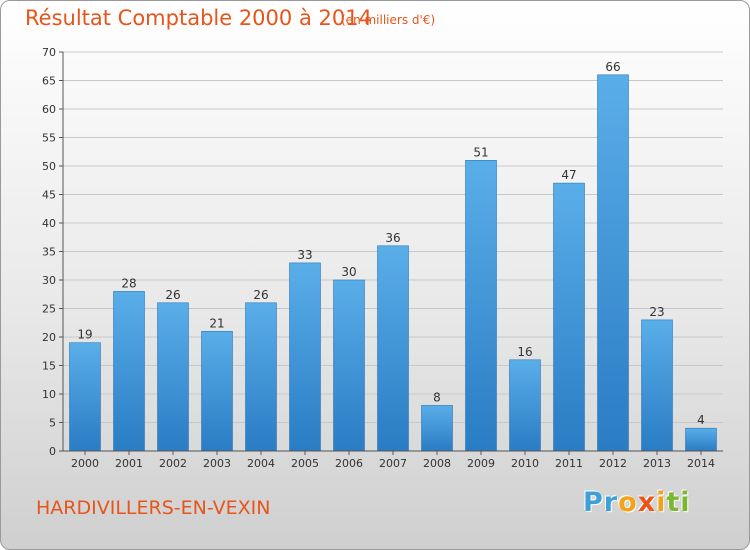  Describe the element at coordinates (198, 18) in the screenshot. I see `chart-title: Résultat Comptable 2000 à 2014` at that location.